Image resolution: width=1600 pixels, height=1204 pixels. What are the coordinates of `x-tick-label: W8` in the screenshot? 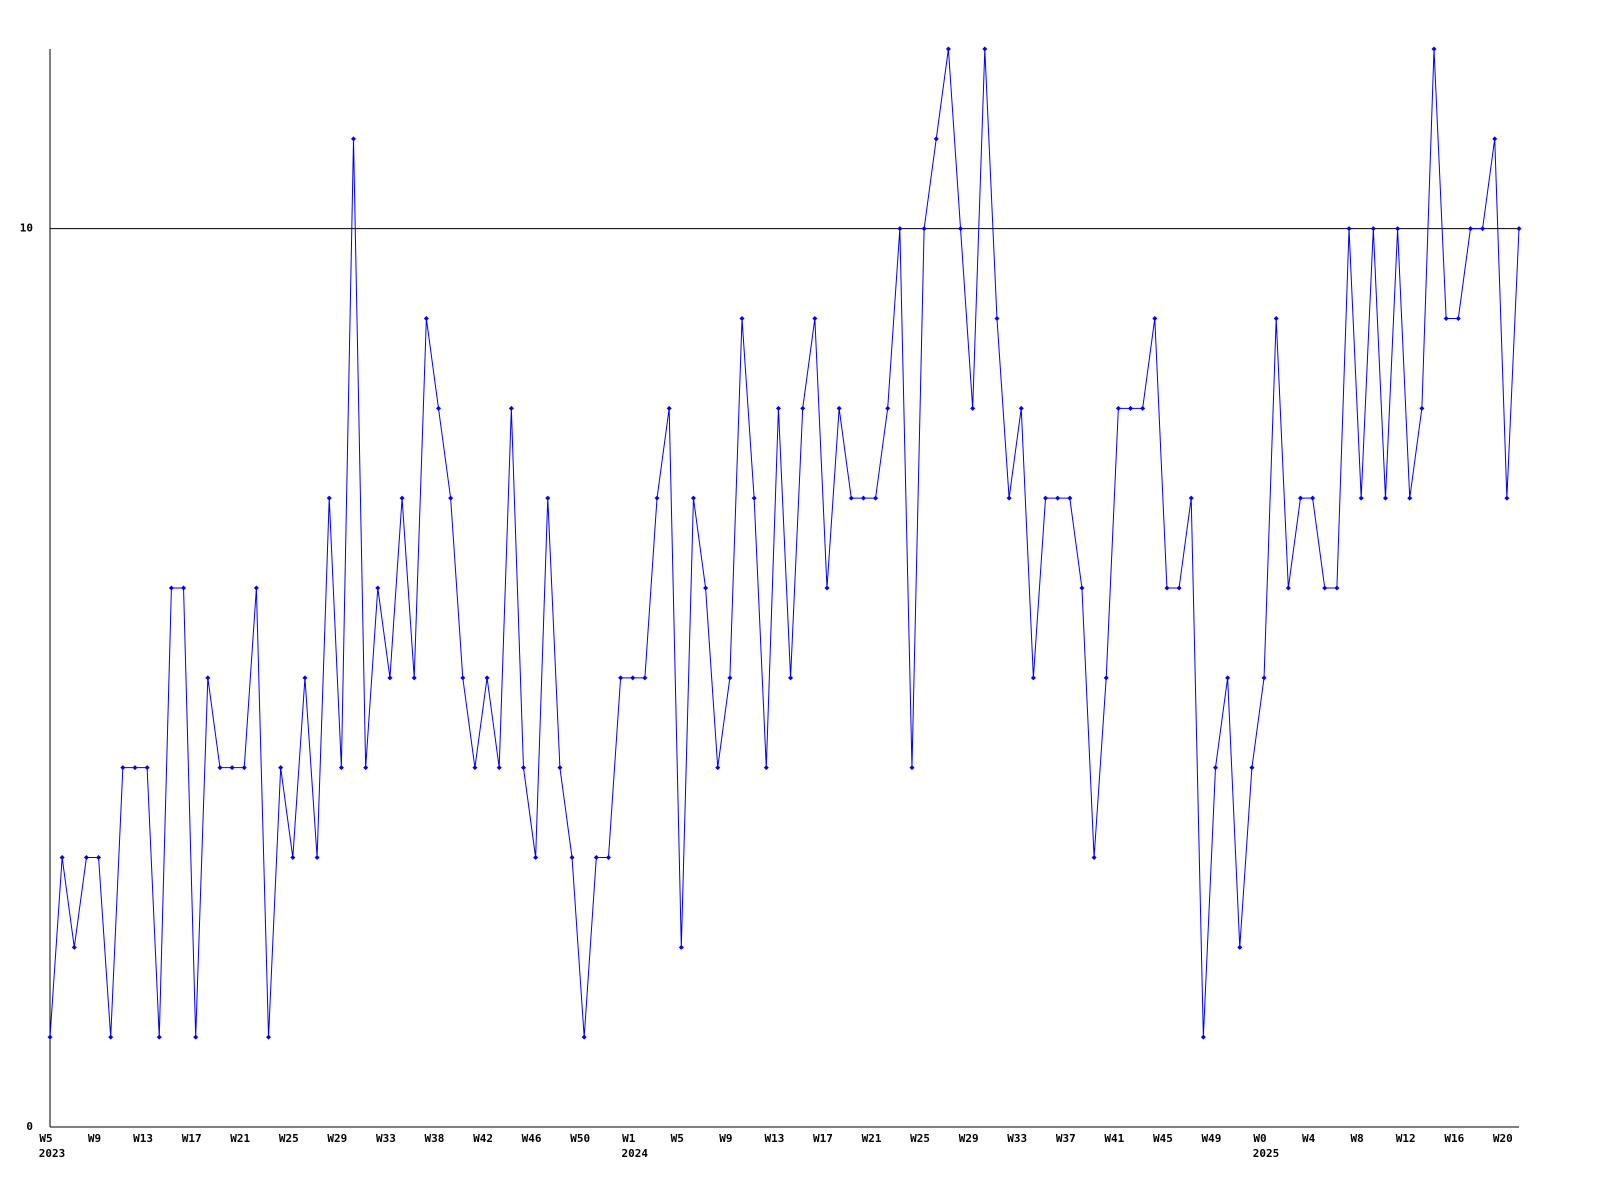 It's located at (1357, 1138).